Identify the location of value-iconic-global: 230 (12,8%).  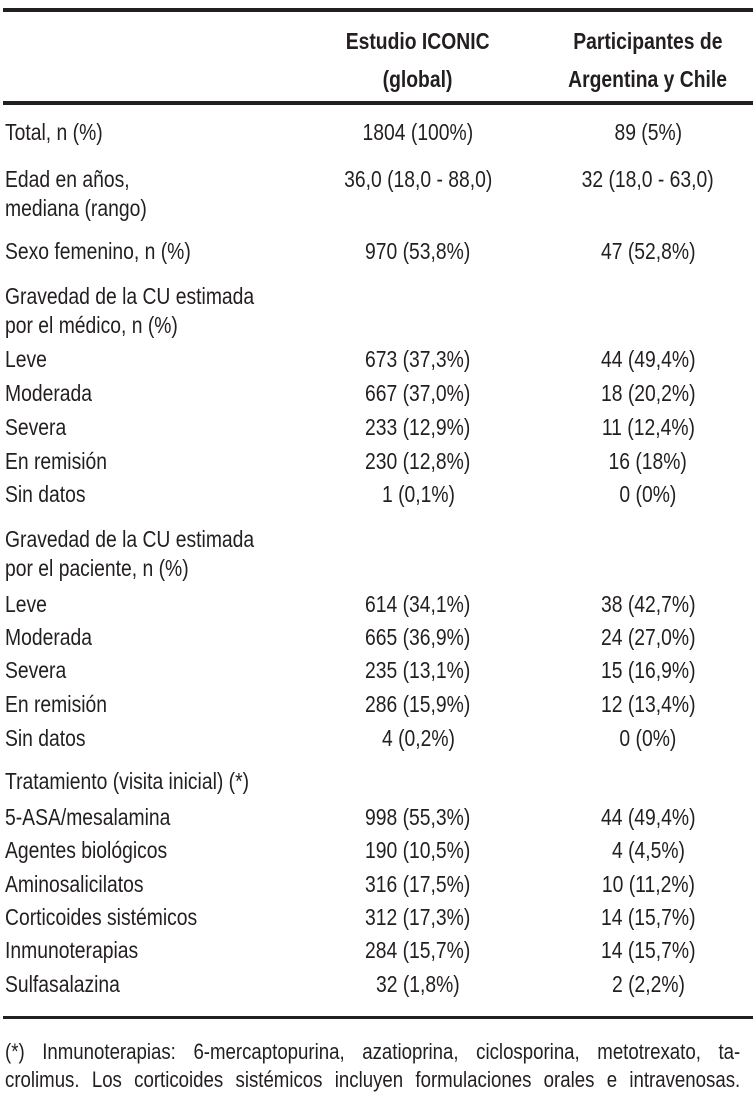
(418, 461).